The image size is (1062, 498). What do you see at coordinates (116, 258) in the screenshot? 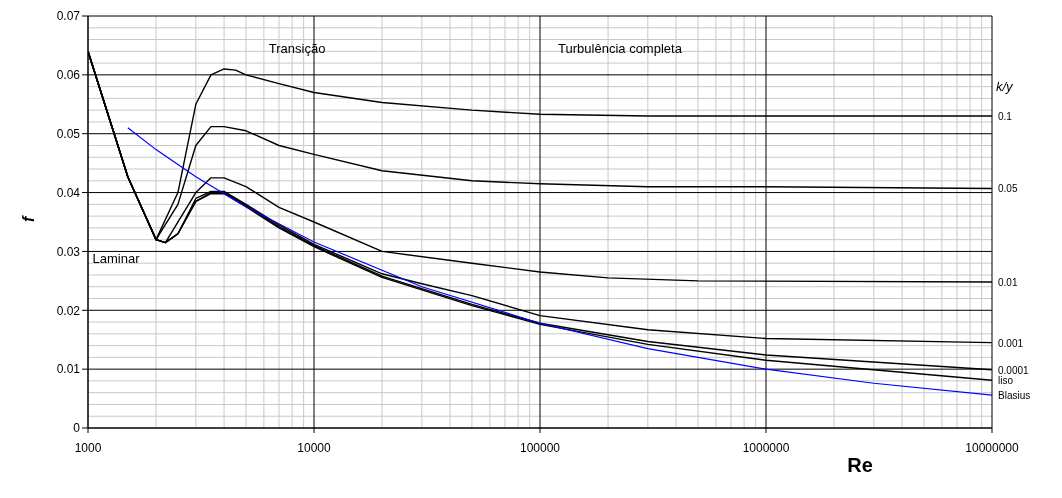
I see `annotation: Laminar` at bounding box center [116, 258].